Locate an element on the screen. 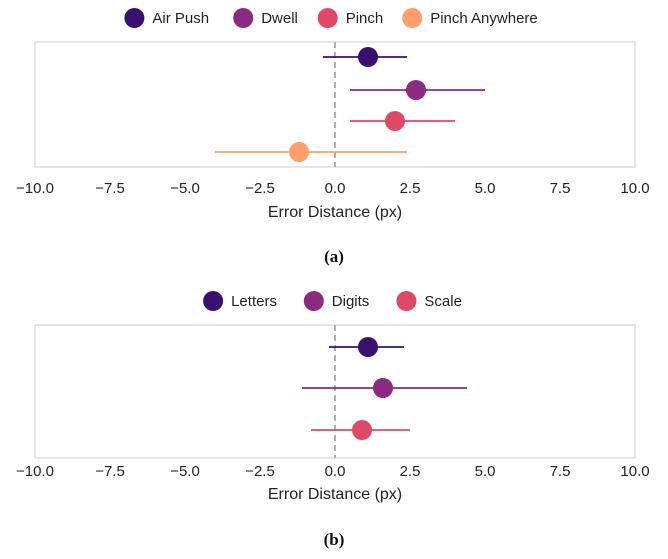 The width and height of the screenshot is (668, 559). panel-caption: (a) is located at coordinates (334, 256).